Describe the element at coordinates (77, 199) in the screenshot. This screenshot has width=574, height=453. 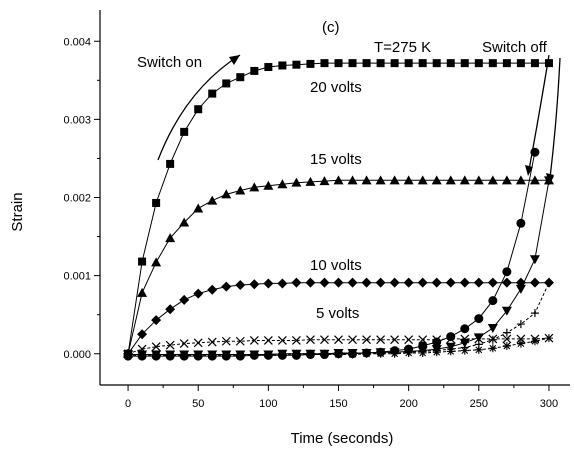
I see `y-tick-label: 0.002` at that location.